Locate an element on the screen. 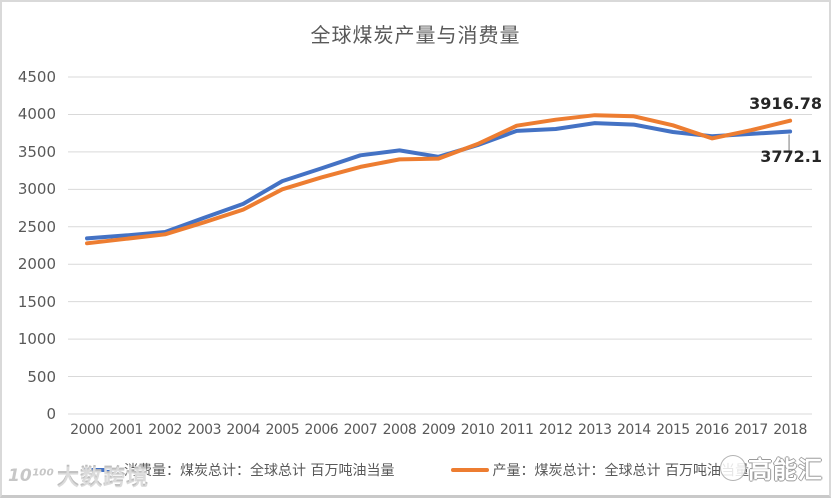  x-tick-label: 2004 is located at coordinates (243, 430).